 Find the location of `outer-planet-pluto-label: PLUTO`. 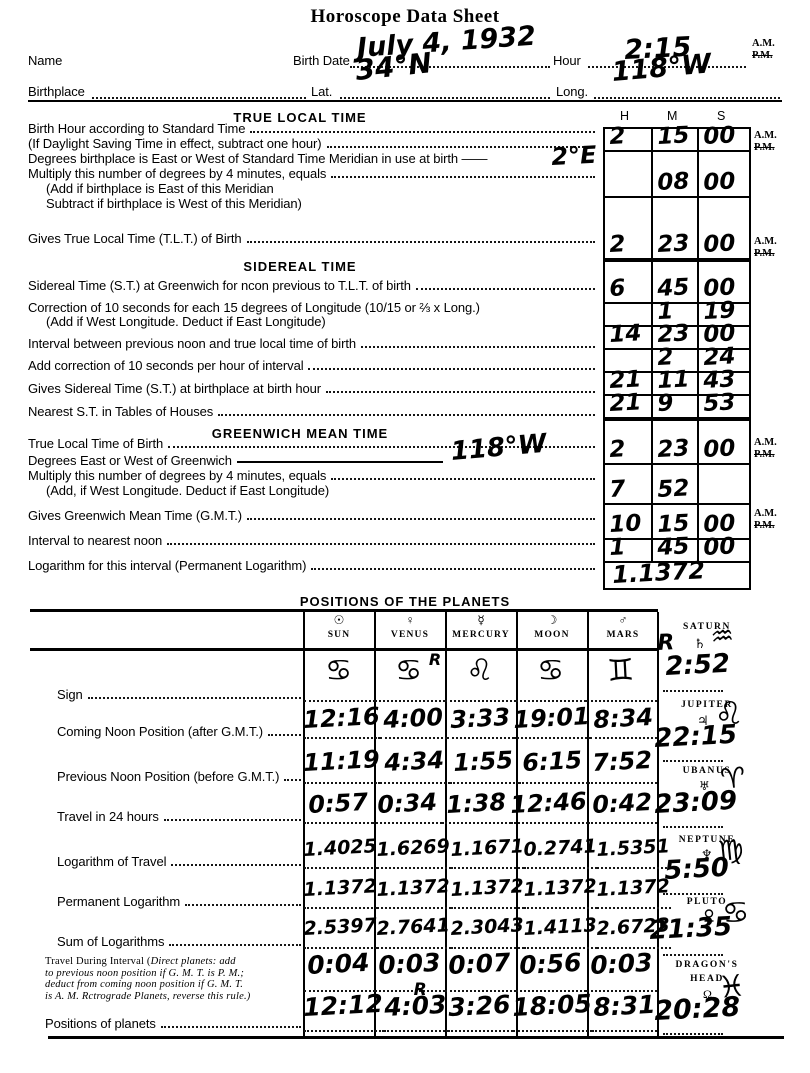

outer-planet-pluto-label: PLUTO is located at coordinates (707, 902).